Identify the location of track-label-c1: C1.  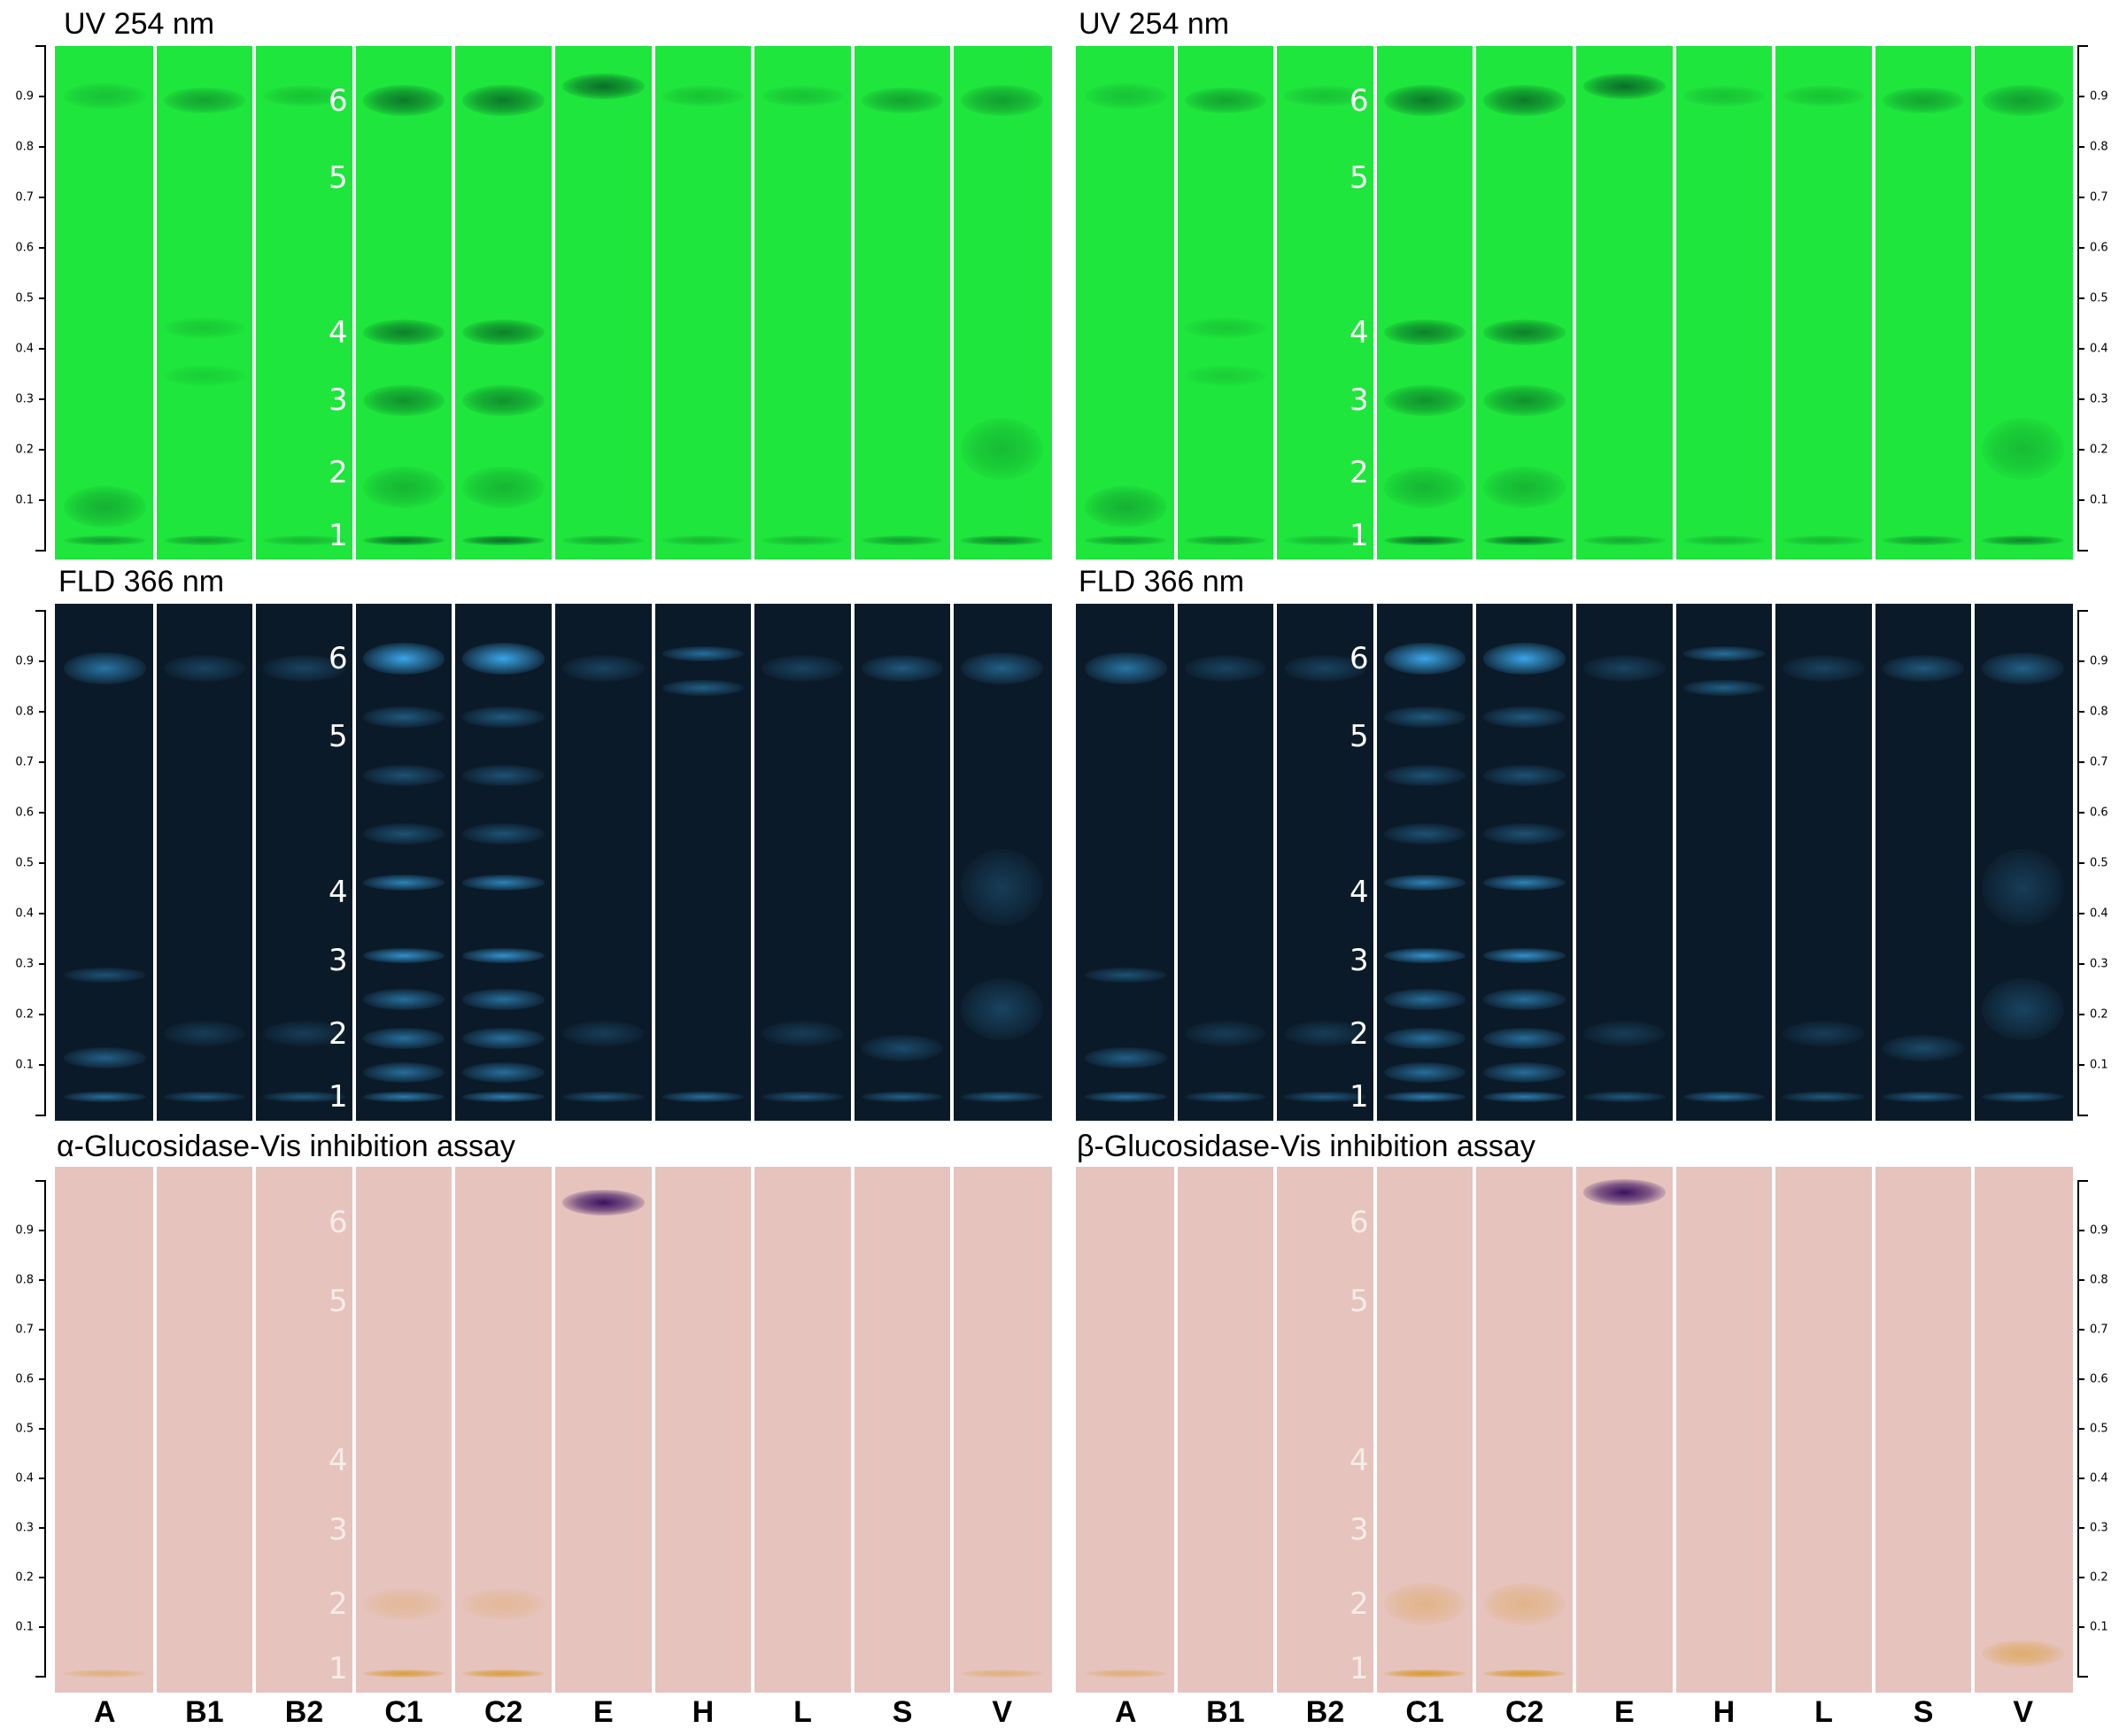
(1425, 1712).